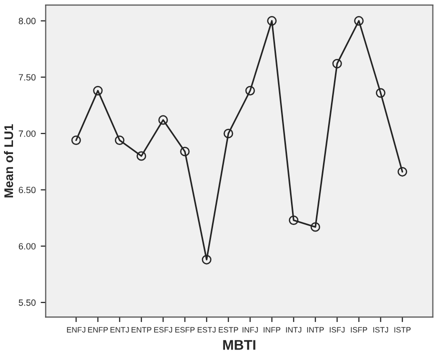 The image size is (435, 362). Describe the element at coordinates (27, 77) in the screenshot. I see `y-tick-label: 7.50` at that location.